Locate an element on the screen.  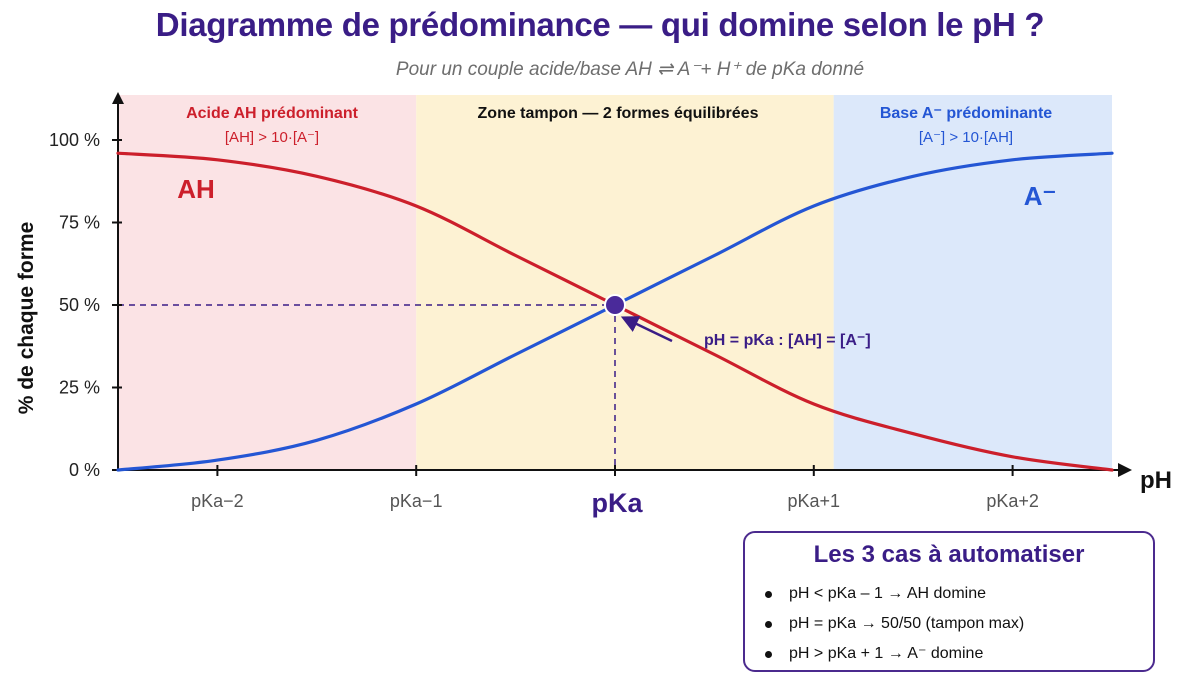
legend-item-acid: pH < pKa – 1 → AH domine is located at coordinates (958, 594).